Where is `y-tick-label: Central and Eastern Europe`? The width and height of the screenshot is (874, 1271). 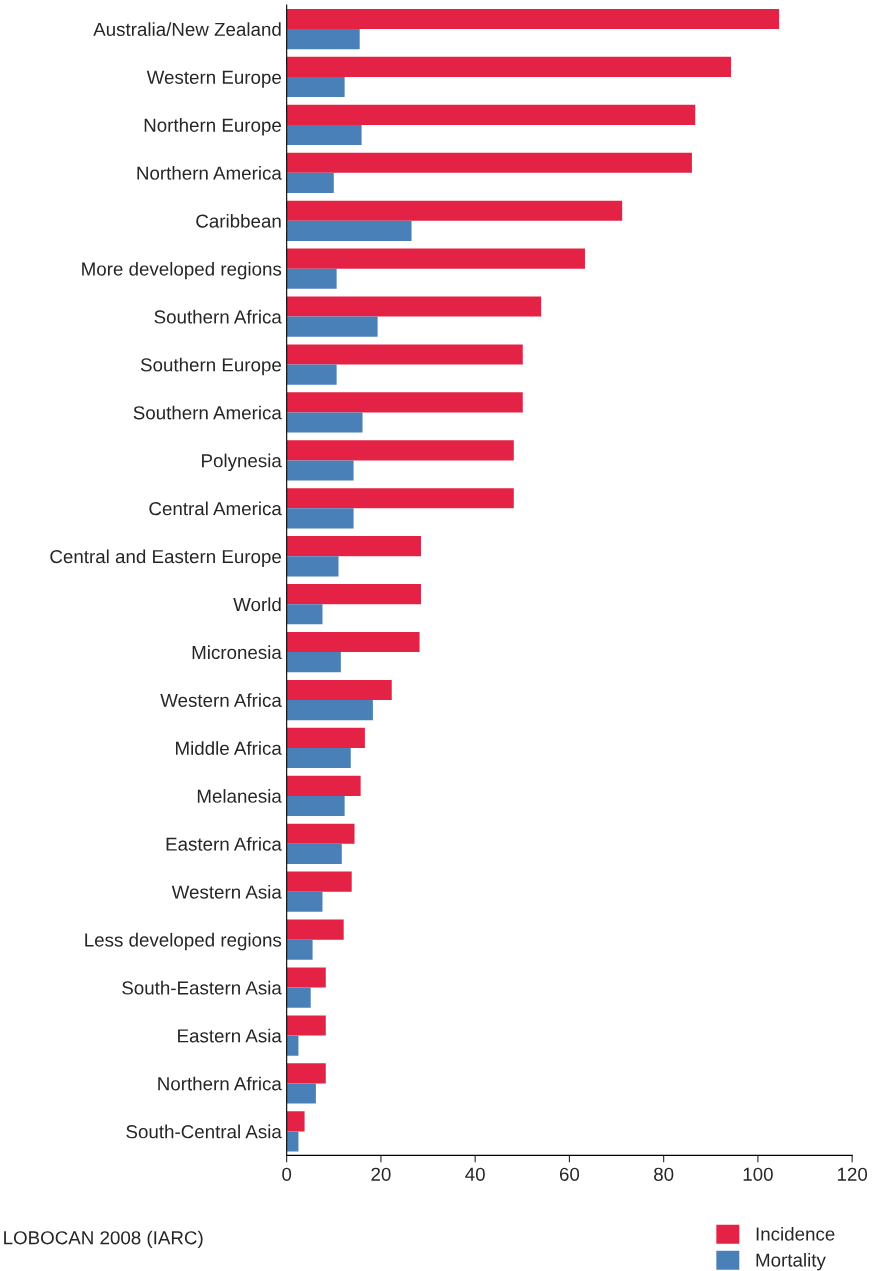
y-tick-label: Central and Eastern Europe is located at coordinates (165, 558).